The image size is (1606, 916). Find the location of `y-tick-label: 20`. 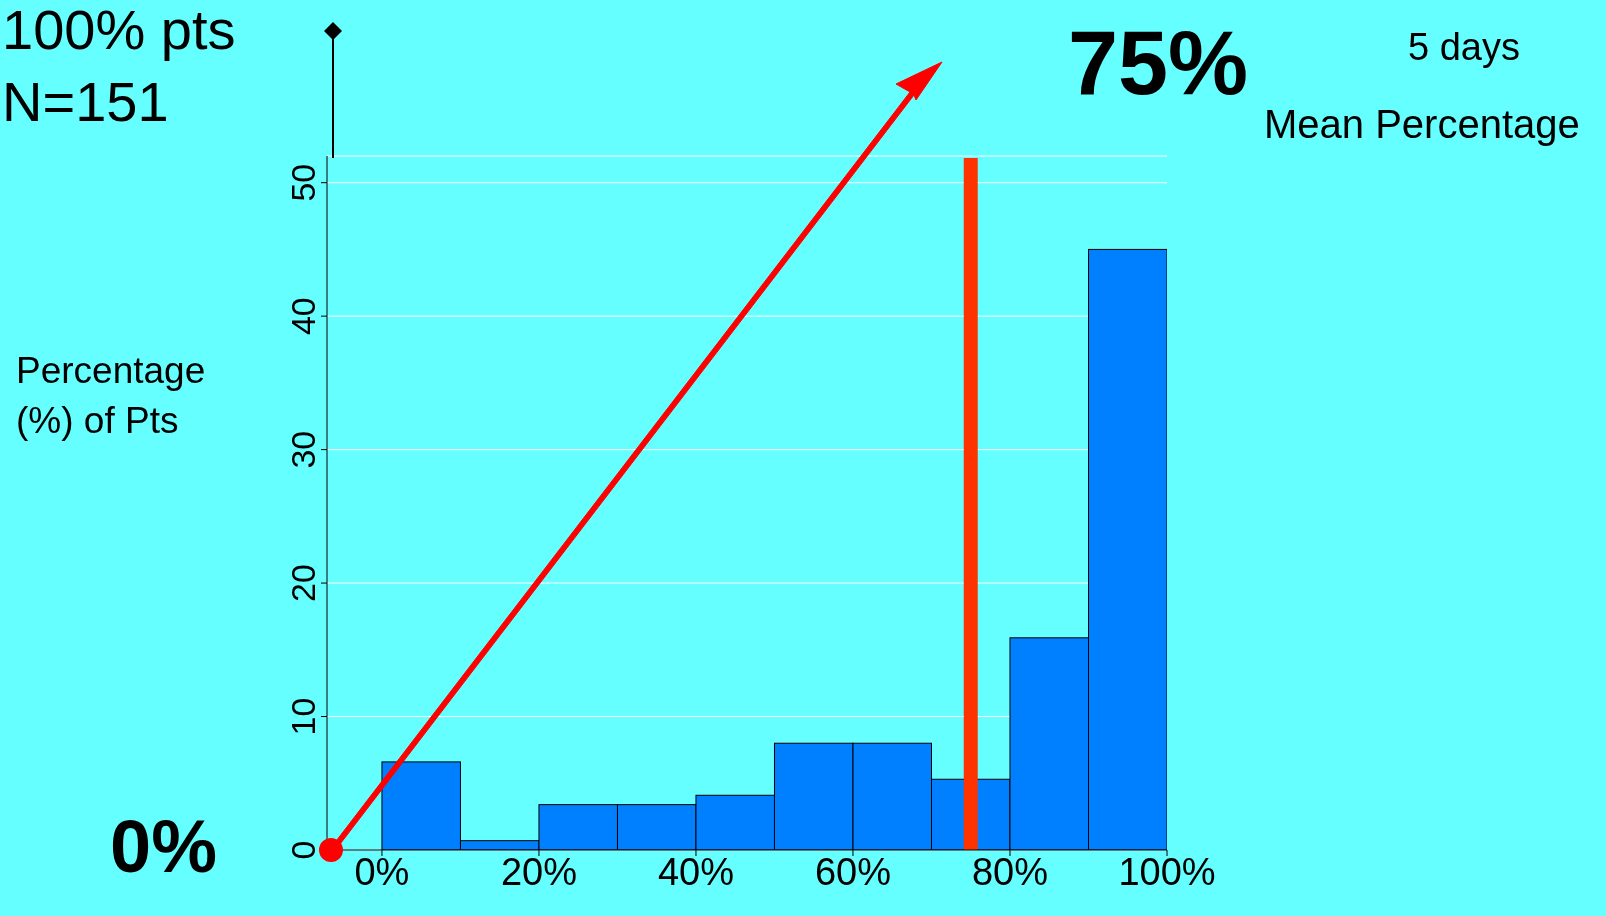

y-tick-label: 20 is located at coordinates (303, 583).